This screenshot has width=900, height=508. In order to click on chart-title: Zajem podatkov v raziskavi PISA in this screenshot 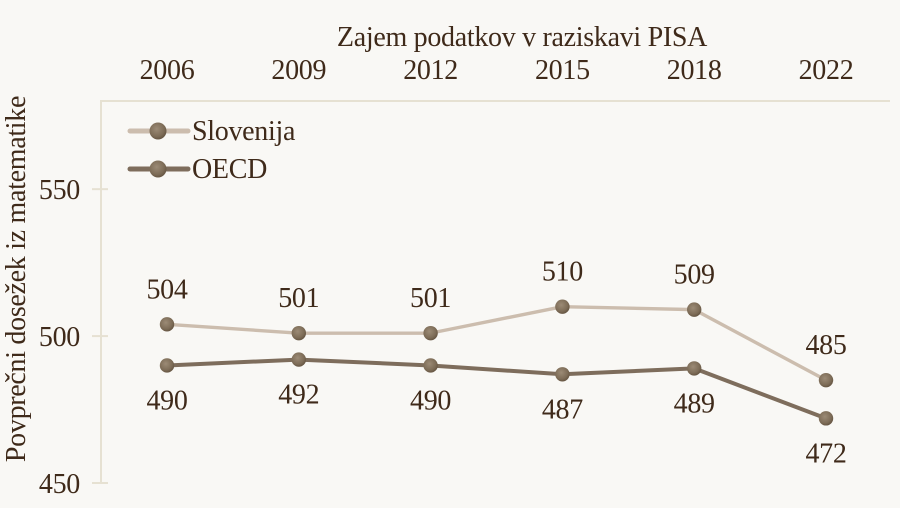, I will do `click(522, 37)`.